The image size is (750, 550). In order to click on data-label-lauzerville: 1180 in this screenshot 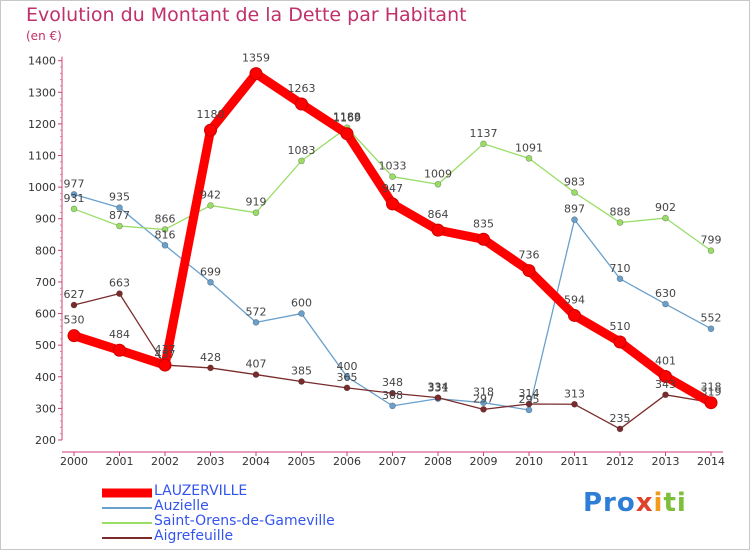, I will do `click(211, 114)`.